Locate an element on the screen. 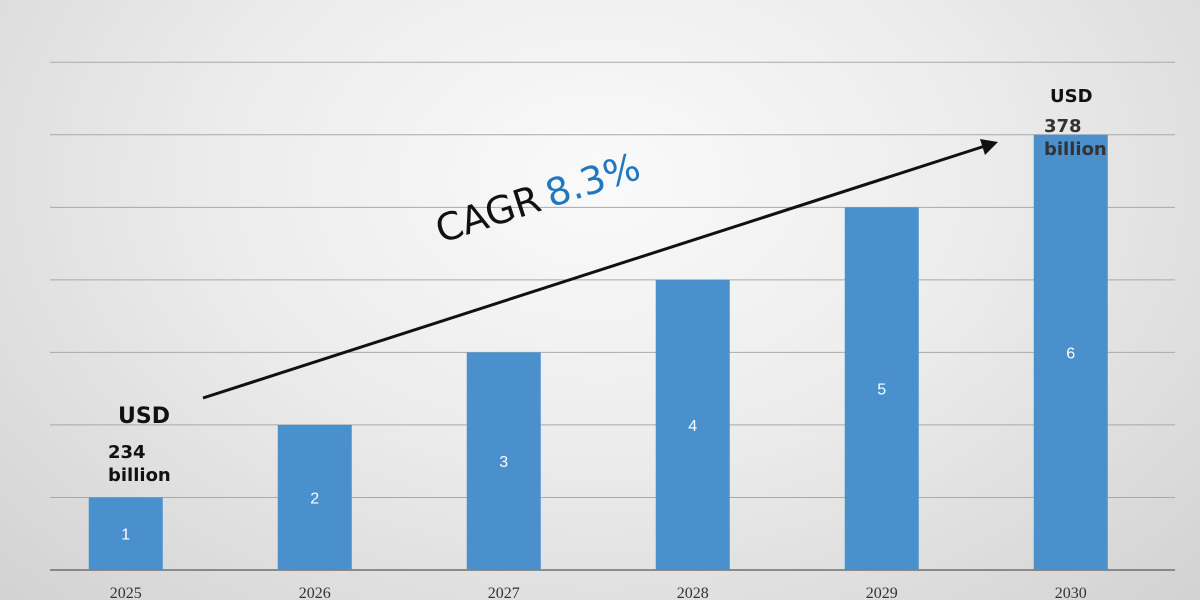 This screenshot has height=600, width=1200. x-tick-2026: 2026 is located at coordinates (315, 592).